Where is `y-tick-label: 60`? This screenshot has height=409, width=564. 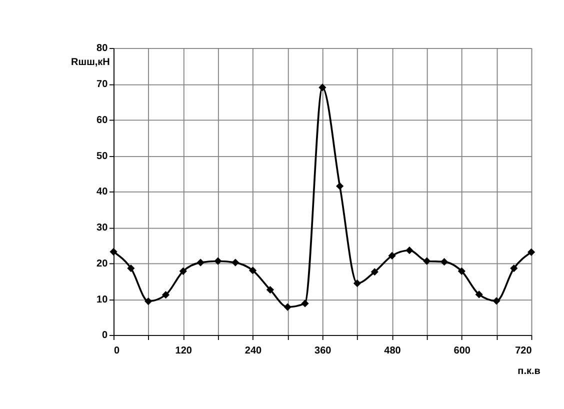 y-tick-label: 60 is located at coordinates (102, 120).